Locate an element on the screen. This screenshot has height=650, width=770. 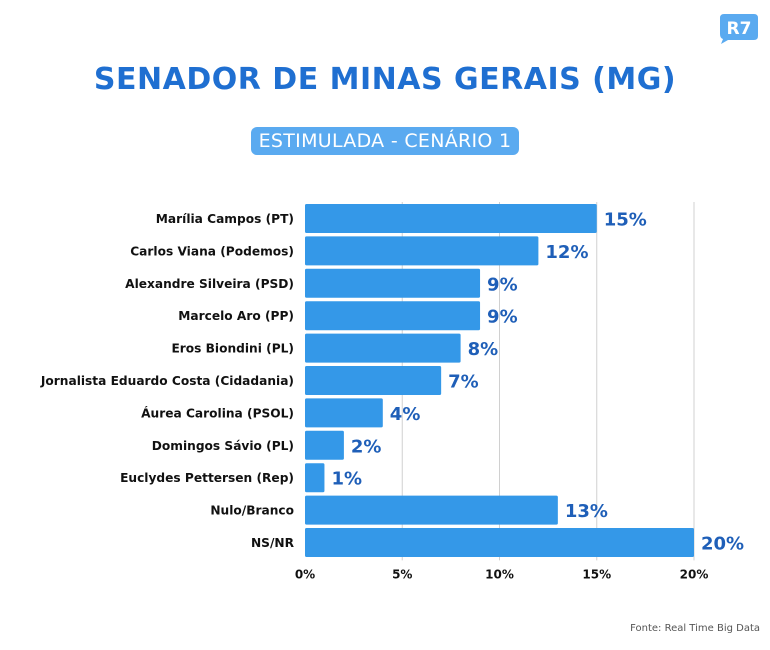
page-title: SENADOR DE MINAS GERAIS (MG) is located at coordinates (385, 79).